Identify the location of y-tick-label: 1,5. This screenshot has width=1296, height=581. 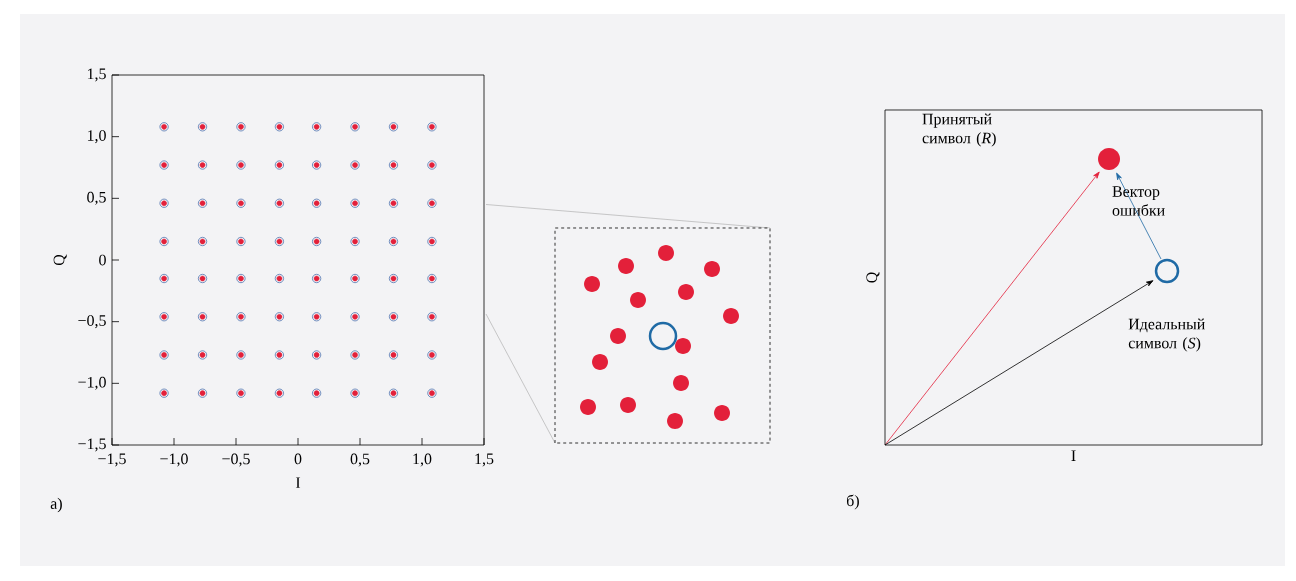
(96, 75).